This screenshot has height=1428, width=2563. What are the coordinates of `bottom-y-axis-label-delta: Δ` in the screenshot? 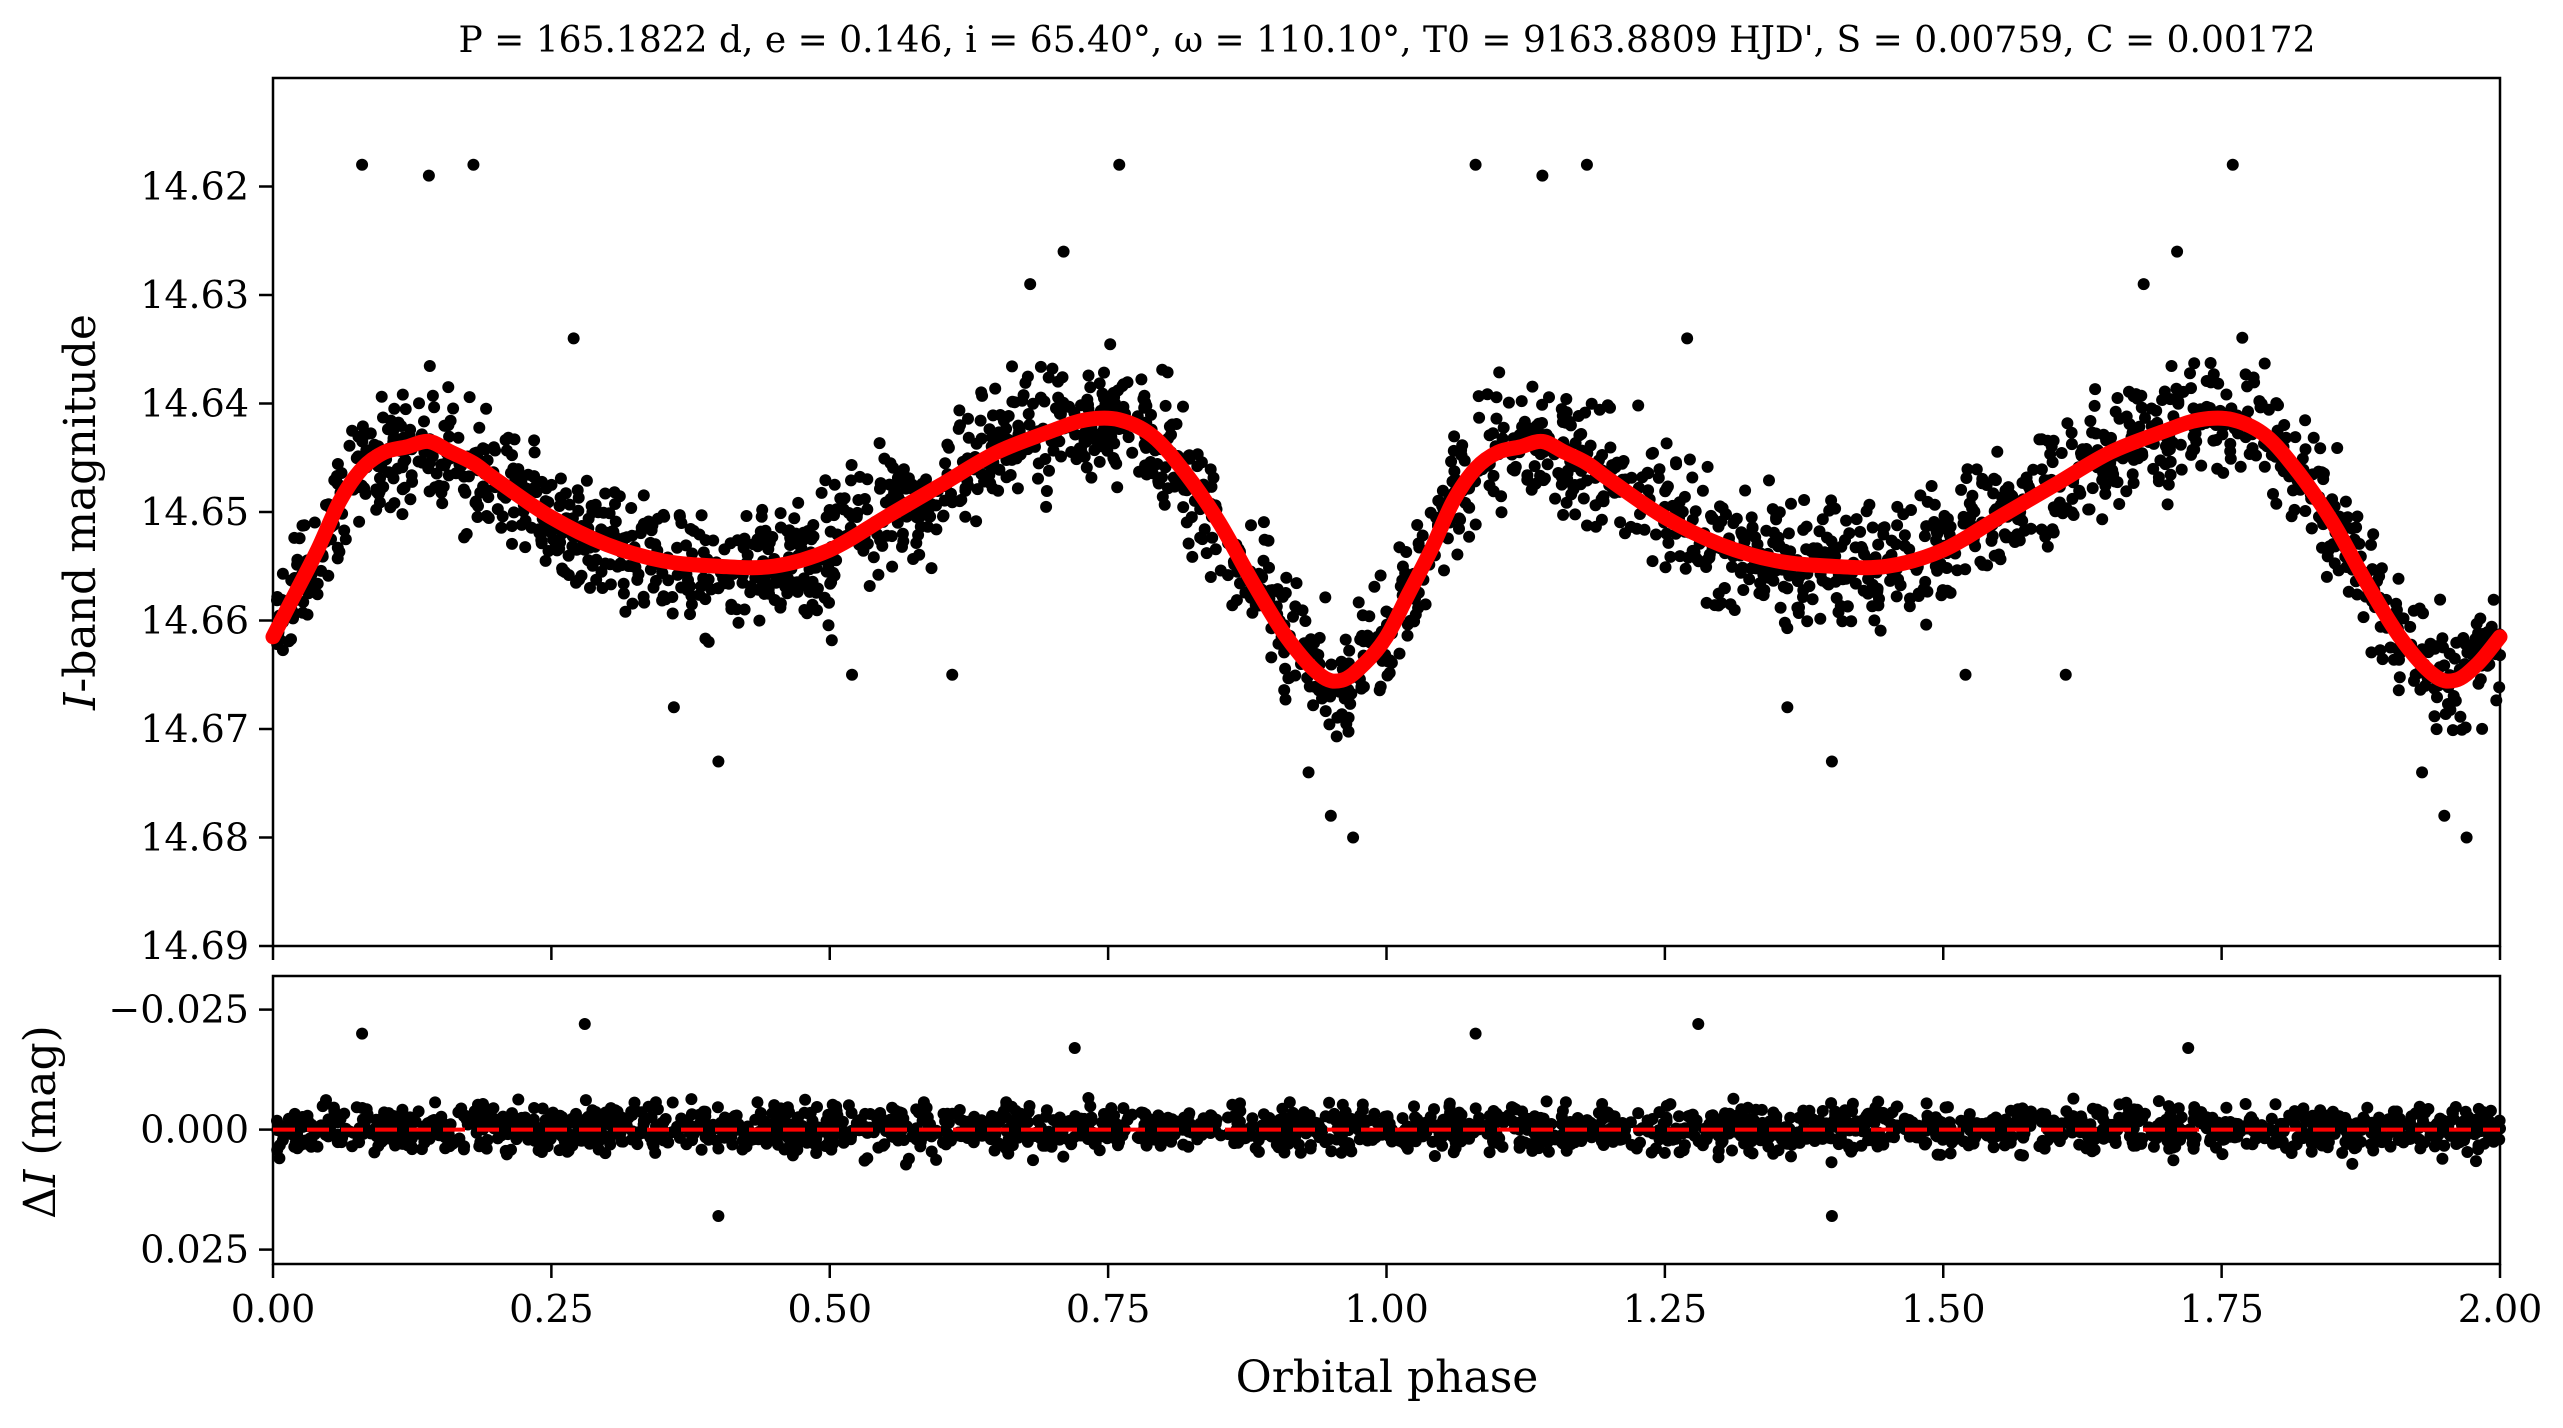 It's located at (40, 1203).